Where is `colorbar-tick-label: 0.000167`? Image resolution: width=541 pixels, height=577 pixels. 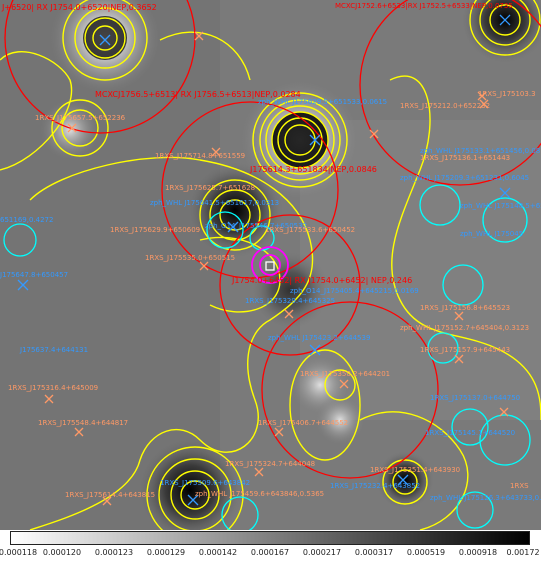 colorbar-tick-label: 0.000167 is located at coordinates (270, 552).